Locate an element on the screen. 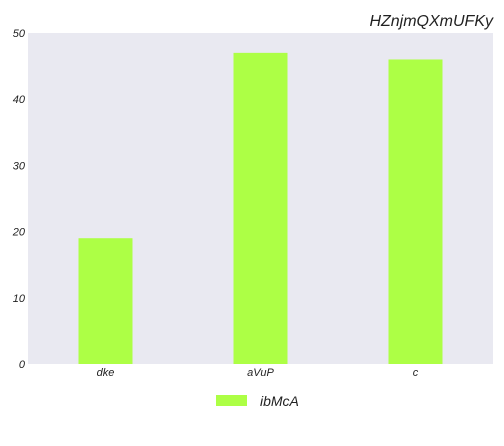 The image size is (504, 446). legend: ibMcA is located at coordinates (257, 401).